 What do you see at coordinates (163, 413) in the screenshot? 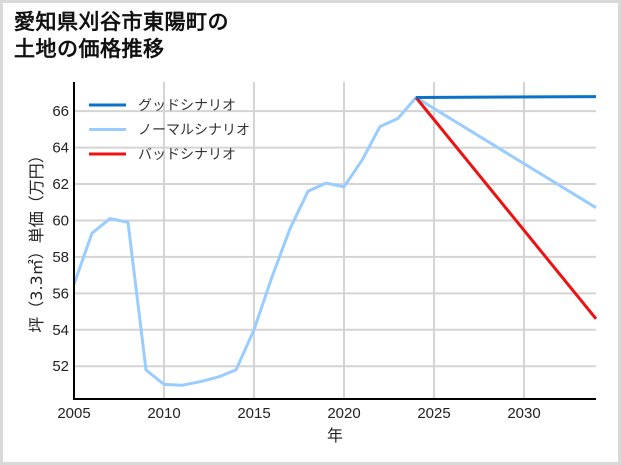
I see `x-tick-label: 2010` at bounding box center [163, 413].